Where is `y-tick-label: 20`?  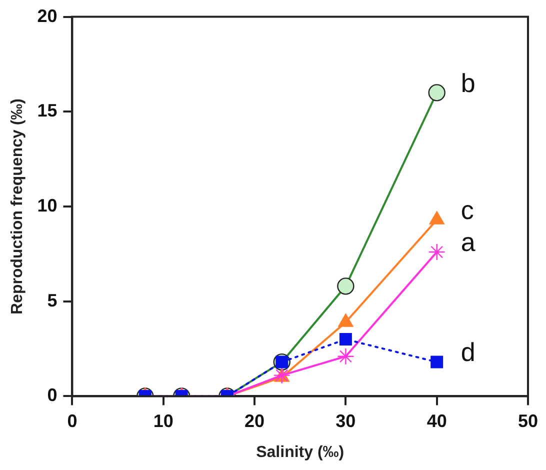
y-tick-label: 20 is located at coordinates (47, 16).